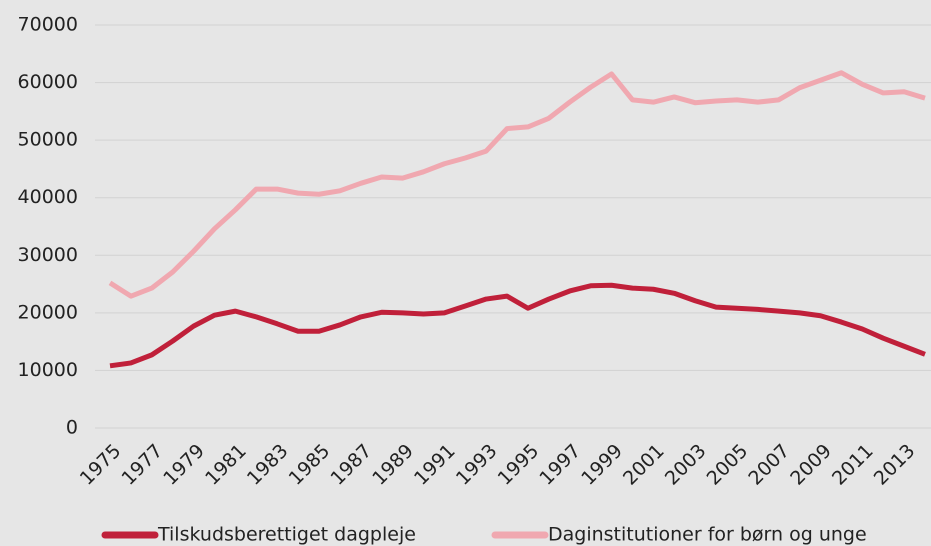 This screenshot has width=931, height=546. Describe the element at coordinates (286, 535) in the screenshot. I see `legend-label: Tilskudsberettiget dagpleje` at that location.